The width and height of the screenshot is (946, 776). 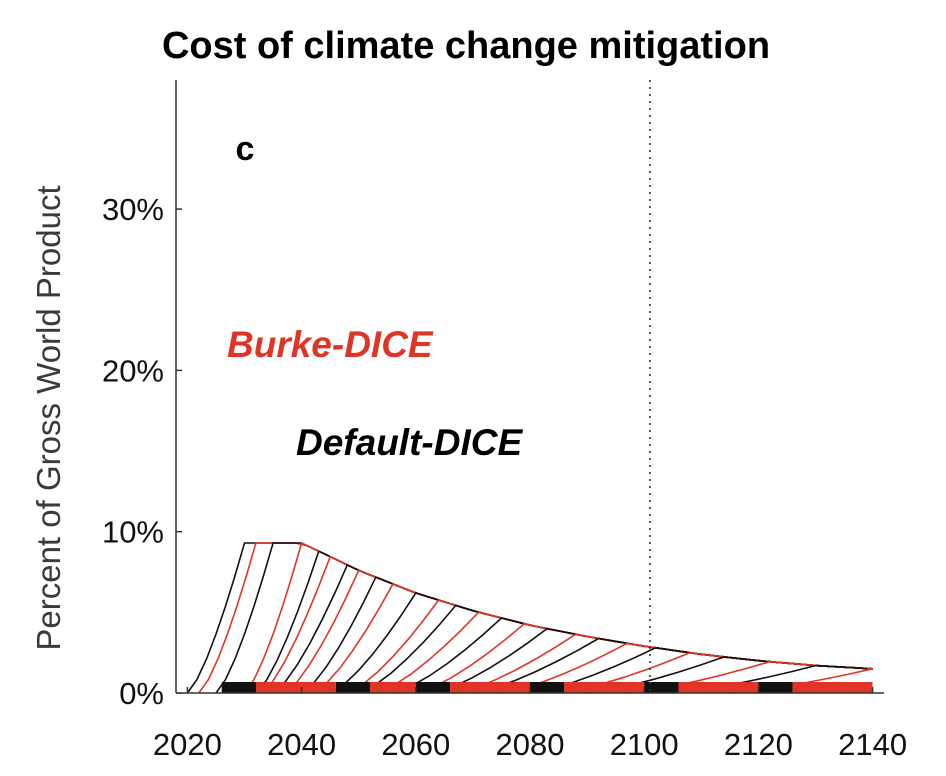 I want to click on y-axis-label: Percent of Gross World Product, so click(x=48, y=417).